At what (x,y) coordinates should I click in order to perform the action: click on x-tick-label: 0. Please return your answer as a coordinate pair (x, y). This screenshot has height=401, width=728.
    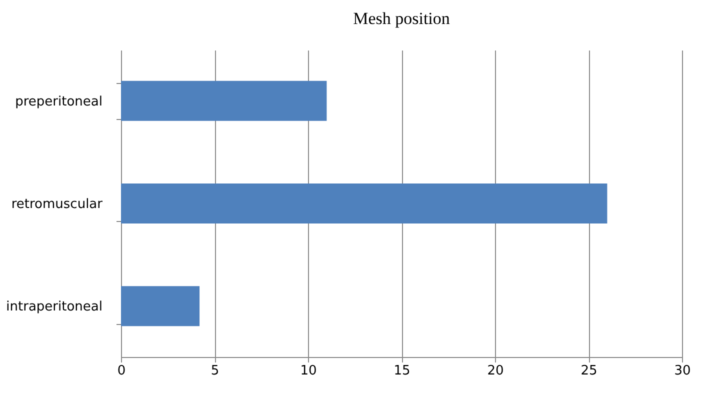
    Looking at the image, I should click on (121, 371).